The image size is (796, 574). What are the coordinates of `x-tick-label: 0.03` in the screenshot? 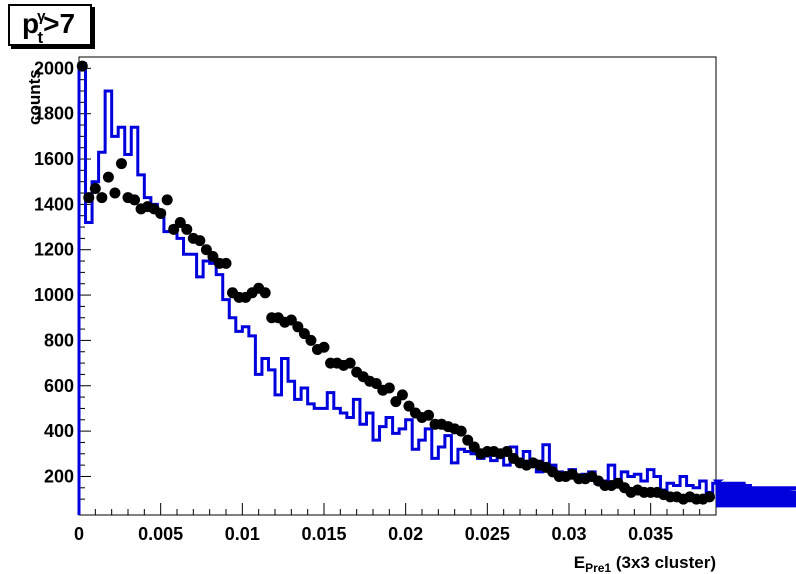 It's located at (568, 534).